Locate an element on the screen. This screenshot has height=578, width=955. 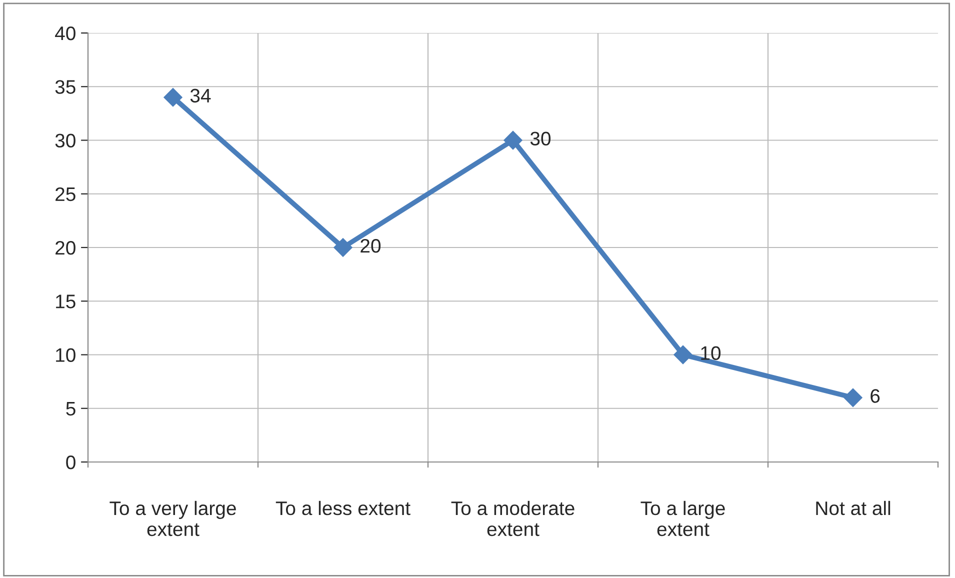
data-label: 34 is located at coordinates (200, 95).